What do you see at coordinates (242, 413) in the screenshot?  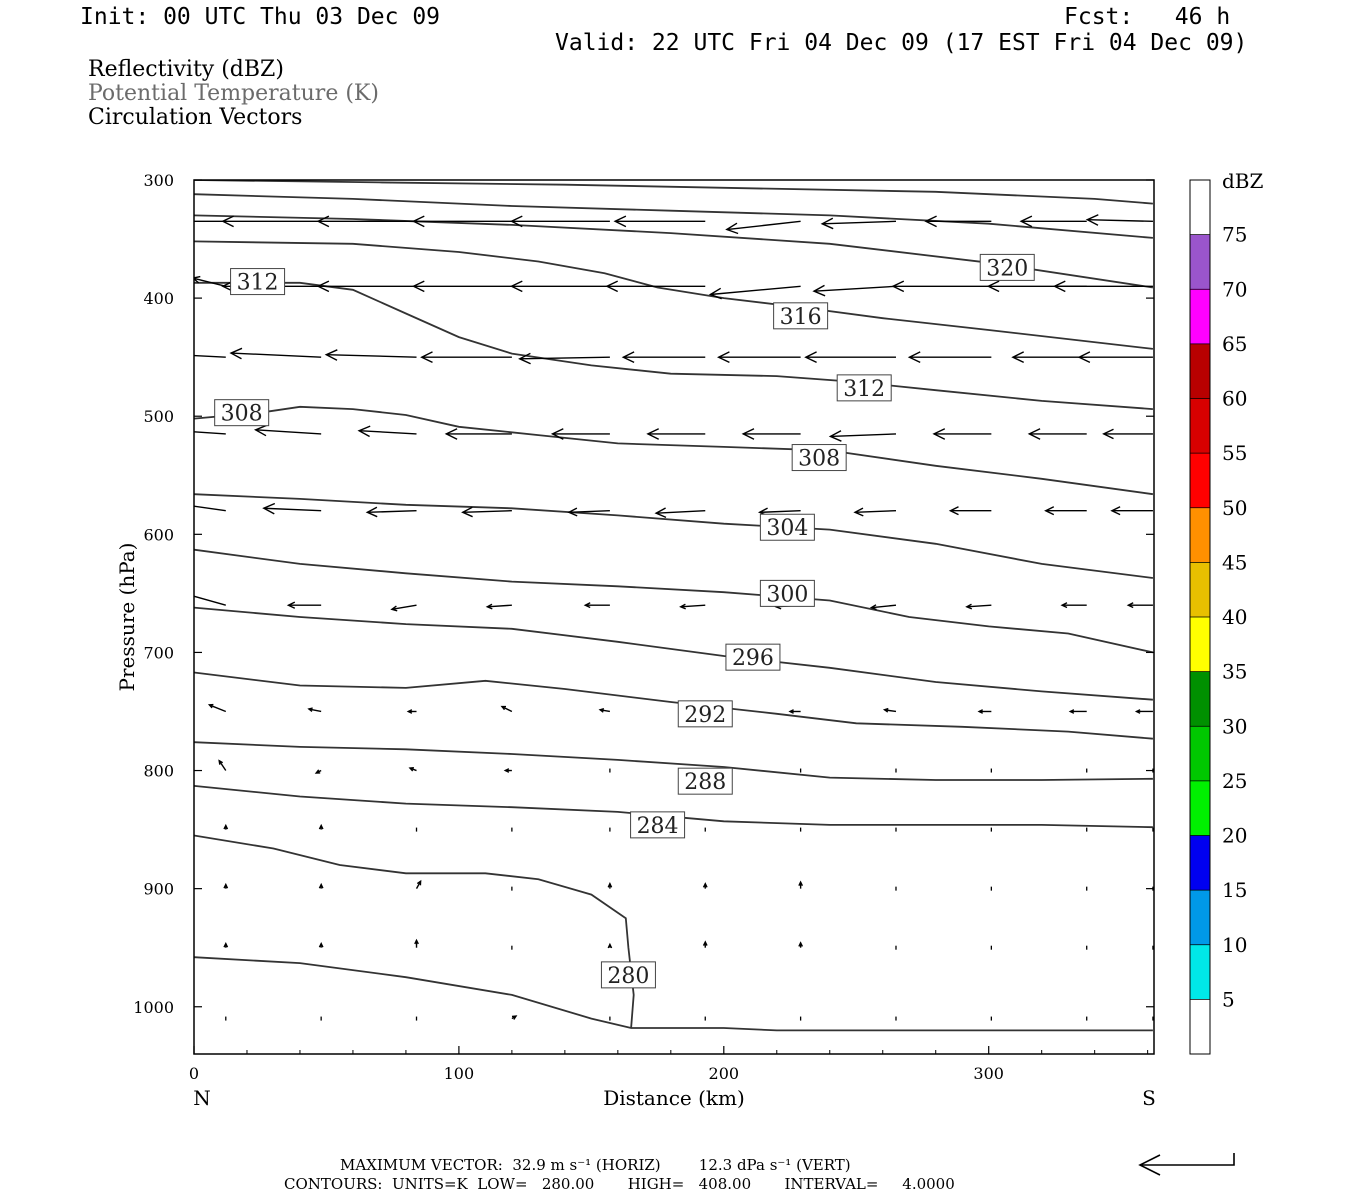 I see `contour-label: 308` at bounding box center [242, 413].